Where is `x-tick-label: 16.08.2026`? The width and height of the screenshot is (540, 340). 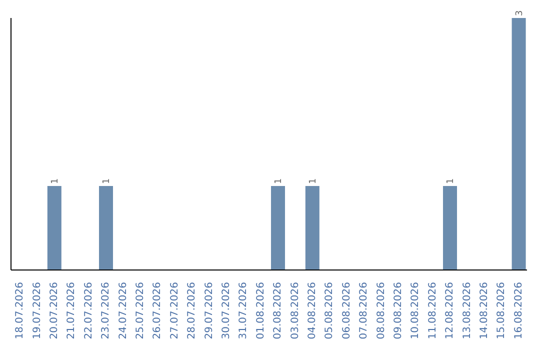 x-tick-label: 16.08.2026 is located at coordinates (518, 311).